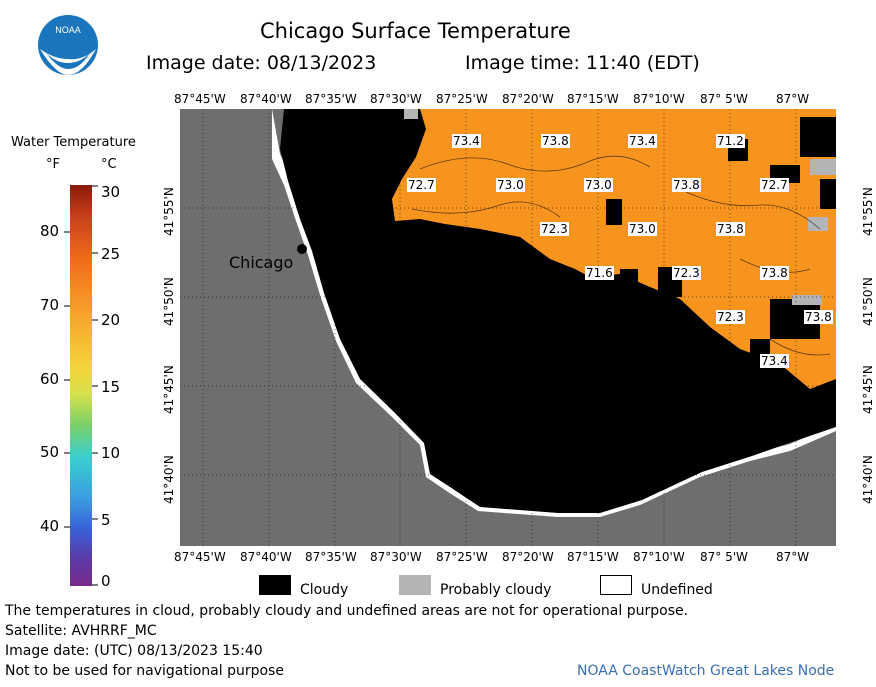  What do you see at coordinates (111, 387) in the screenshot?
I see `c-tick-15: 15` at bounding box center [111, 387].